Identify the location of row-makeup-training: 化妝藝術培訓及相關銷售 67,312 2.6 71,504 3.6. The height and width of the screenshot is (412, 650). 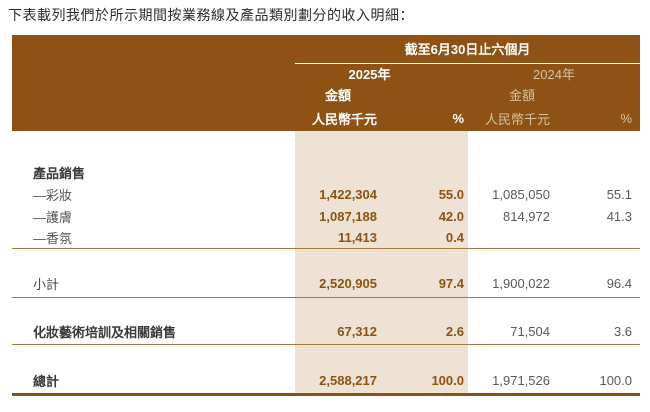
(326, 332).